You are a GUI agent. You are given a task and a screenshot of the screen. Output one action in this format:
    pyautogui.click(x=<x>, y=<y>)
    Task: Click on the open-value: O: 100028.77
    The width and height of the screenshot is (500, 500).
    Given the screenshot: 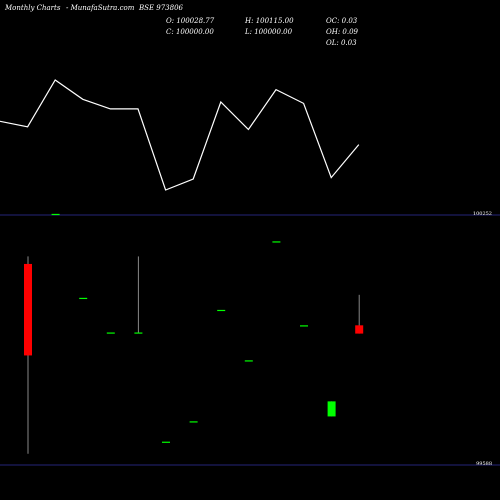 What is the action you would take?
    pyautogui.click(x=190, y=21)
    